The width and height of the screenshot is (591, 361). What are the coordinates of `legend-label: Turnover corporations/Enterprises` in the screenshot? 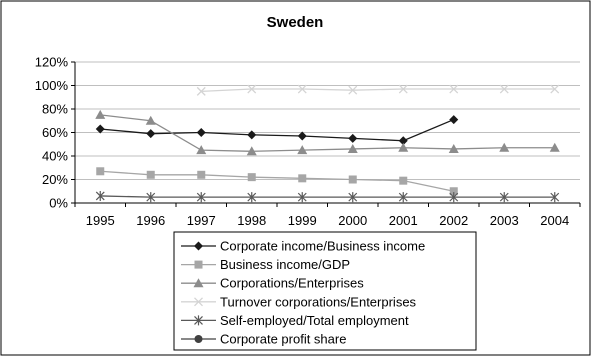 It's located at (318, 301).